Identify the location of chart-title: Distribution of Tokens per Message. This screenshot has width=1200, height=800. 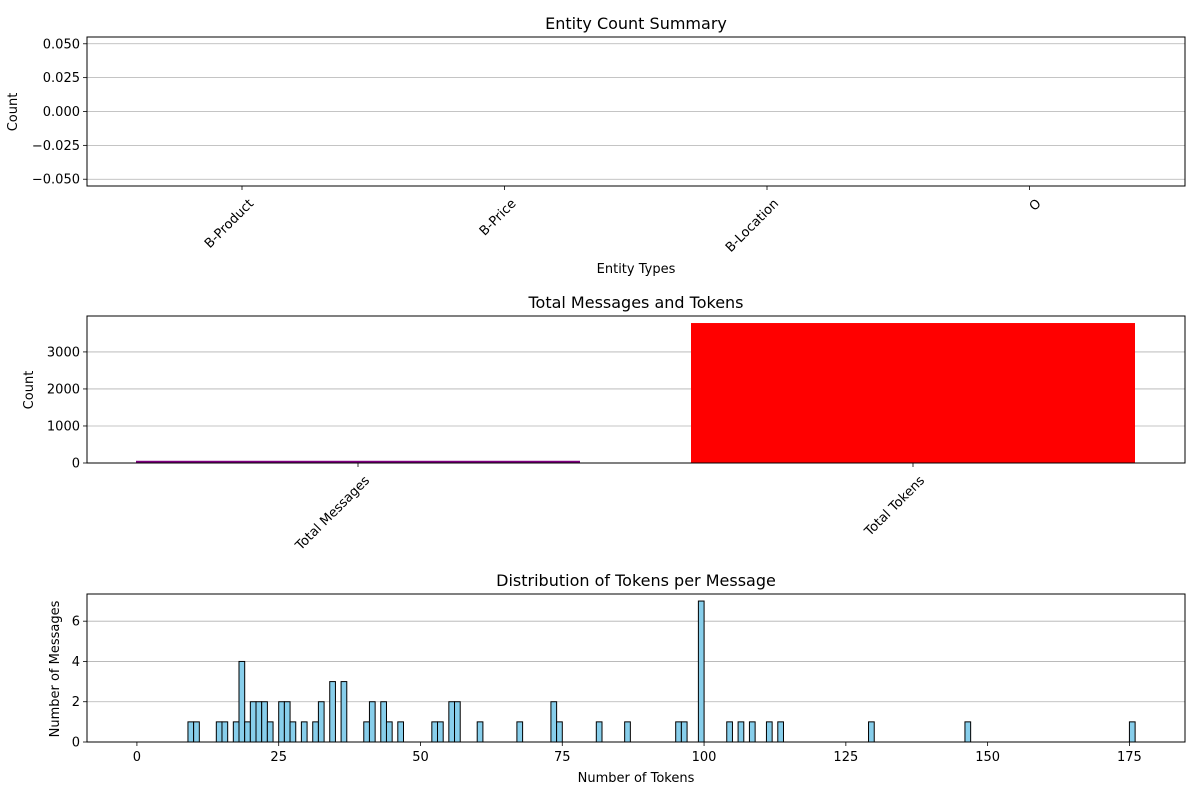
(636, 580).